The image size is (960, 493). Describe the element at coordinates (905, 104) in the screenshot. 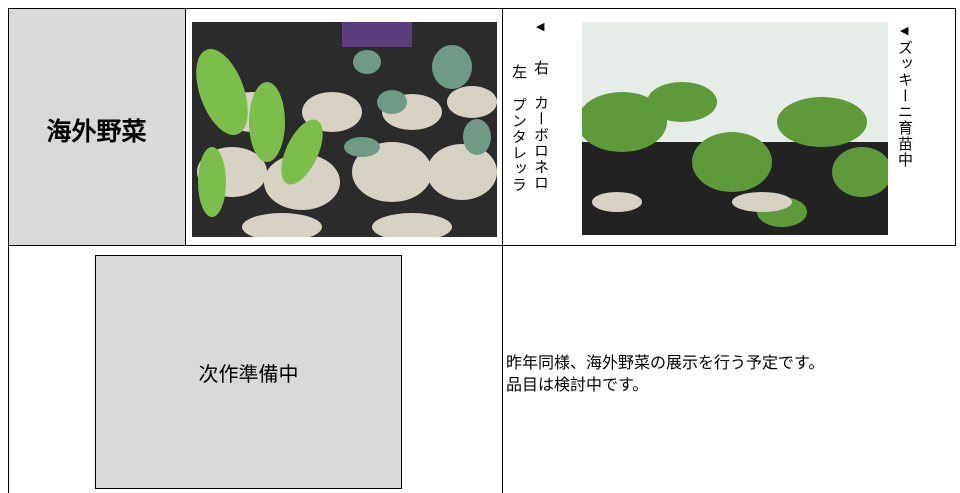

I see `caption: ズッキーニ育苗中` at that location.